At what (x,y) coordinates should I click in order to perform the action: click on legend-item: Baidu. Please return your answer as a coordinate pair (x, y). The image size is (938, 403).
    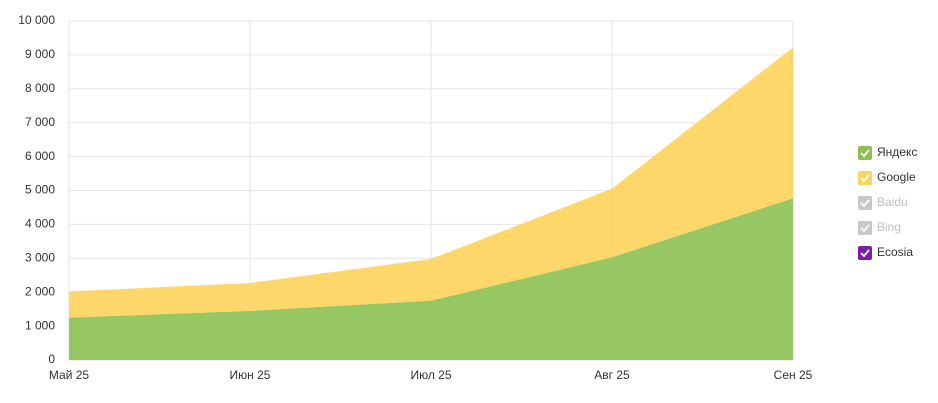
    Looking at the image, I should click on (883, 202).